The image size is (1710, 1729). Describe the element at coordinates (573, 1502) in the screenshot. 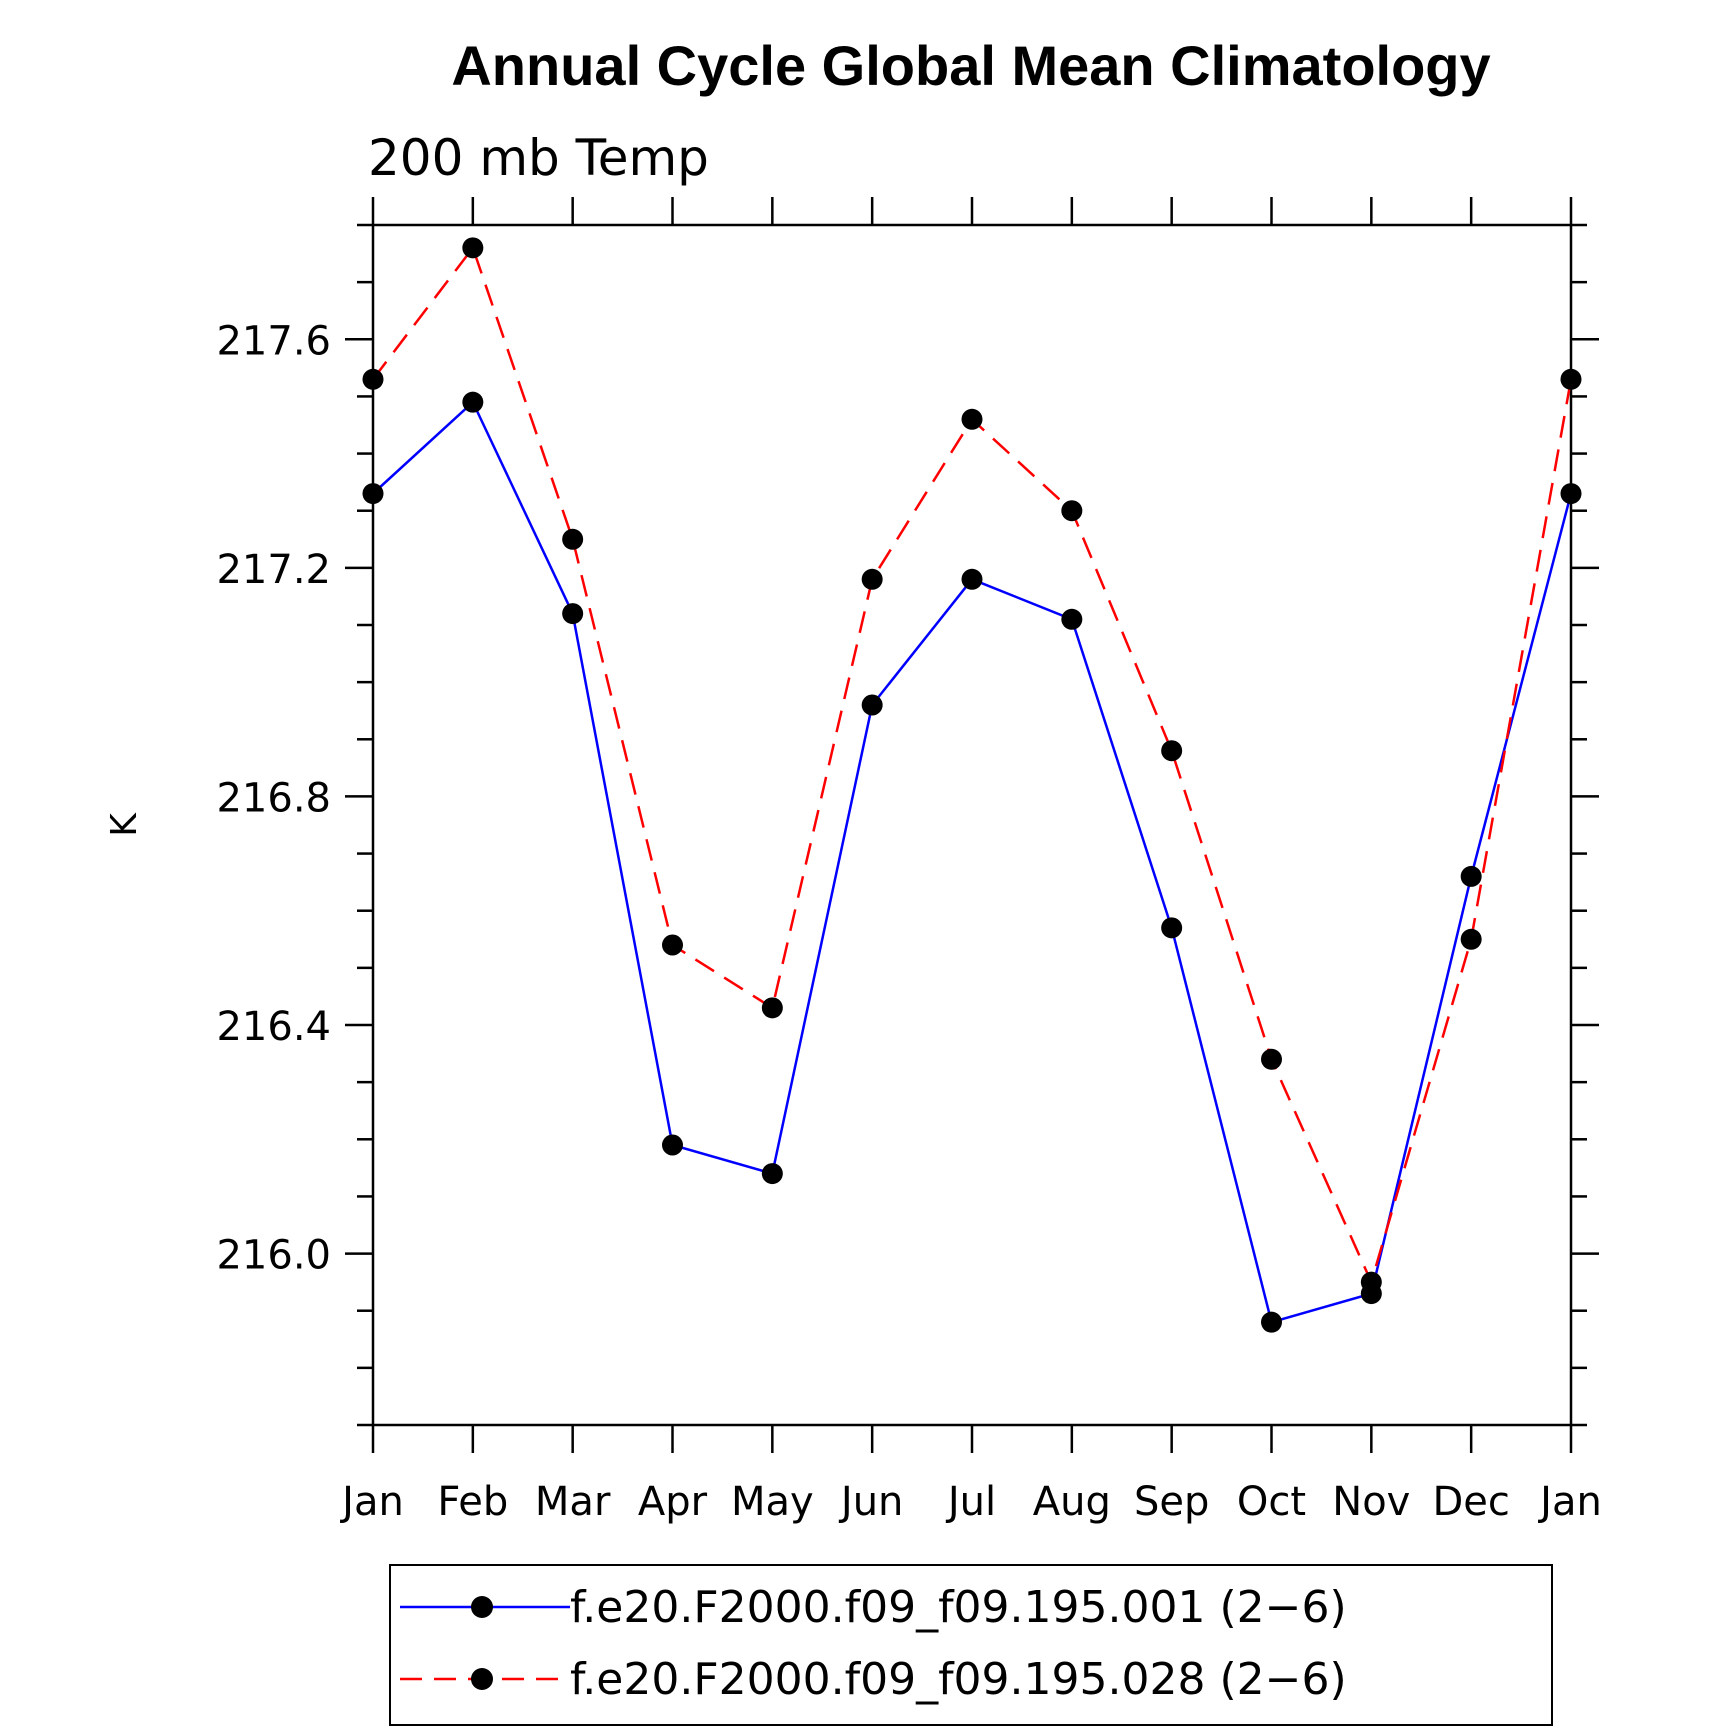

I see `x-tick-label: Mar` at that location.